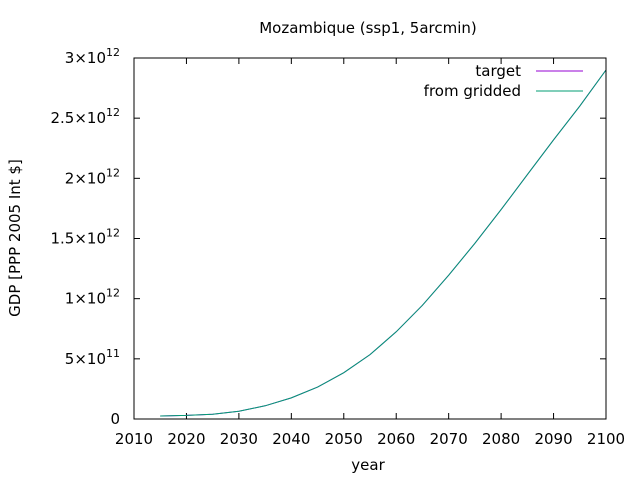 Image resolution: width=640 pixels, height=480 pixels. What do you see at coordinates (449, 439) in the screenshot?
I see `x-tick-label: 2070` at bounding box center [449, 439].